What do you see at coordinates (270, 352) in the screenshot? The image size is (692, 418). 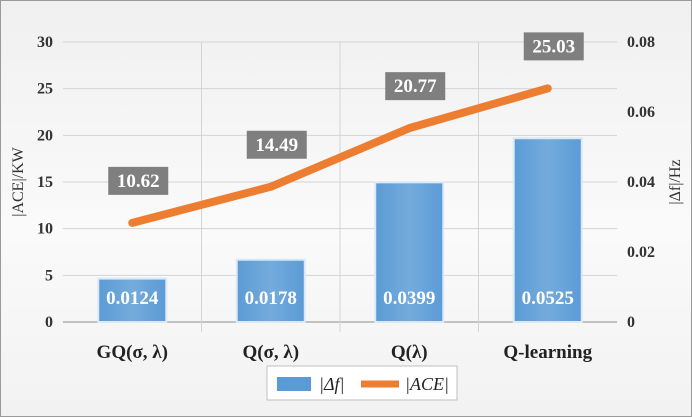 I see `x-tick-label: Q(σ, λ)` at bounding box center [270, 352].